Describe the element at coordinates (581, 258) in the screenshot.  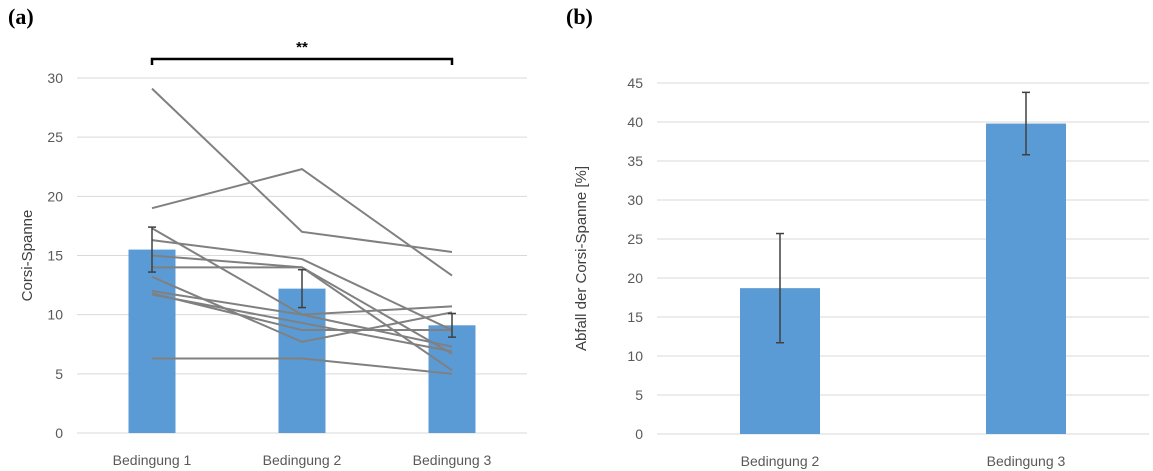
I see `y-axis-title: Abfall der Corsi-Spanne [%]` at that location.